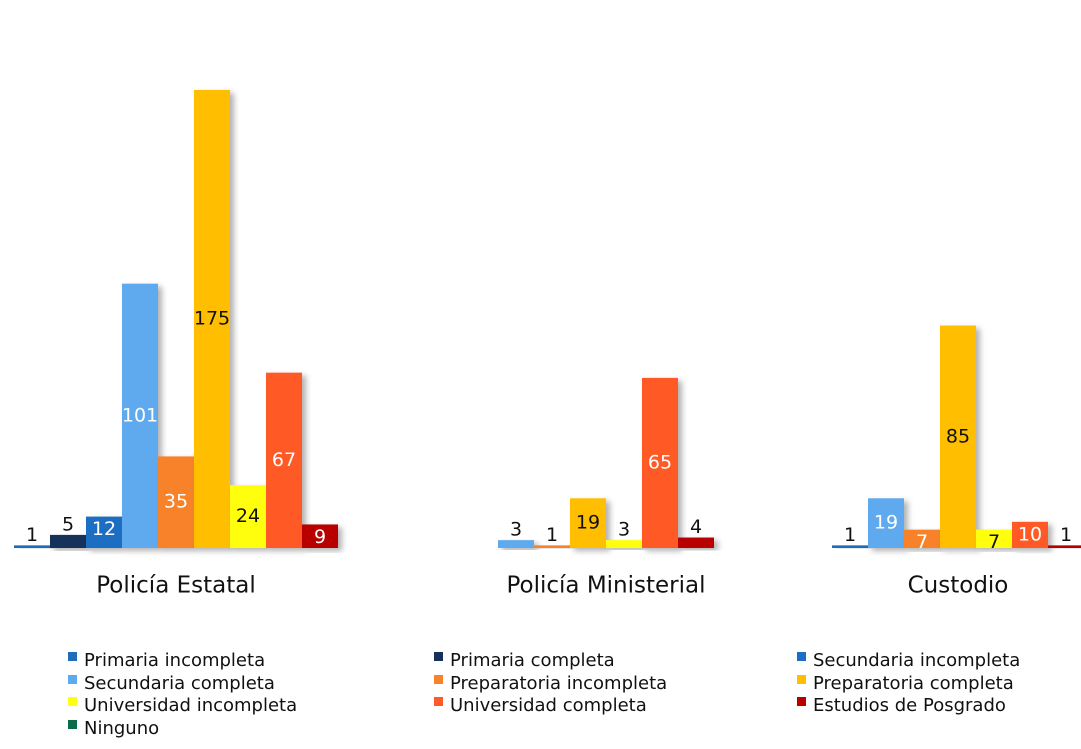 This screenshot has height=749, width=1081. What do you see at coordinates (909, 705) in the screenshot?
I see `legend-label: Estudios de Posgrado` at bounding box center [909, 705].